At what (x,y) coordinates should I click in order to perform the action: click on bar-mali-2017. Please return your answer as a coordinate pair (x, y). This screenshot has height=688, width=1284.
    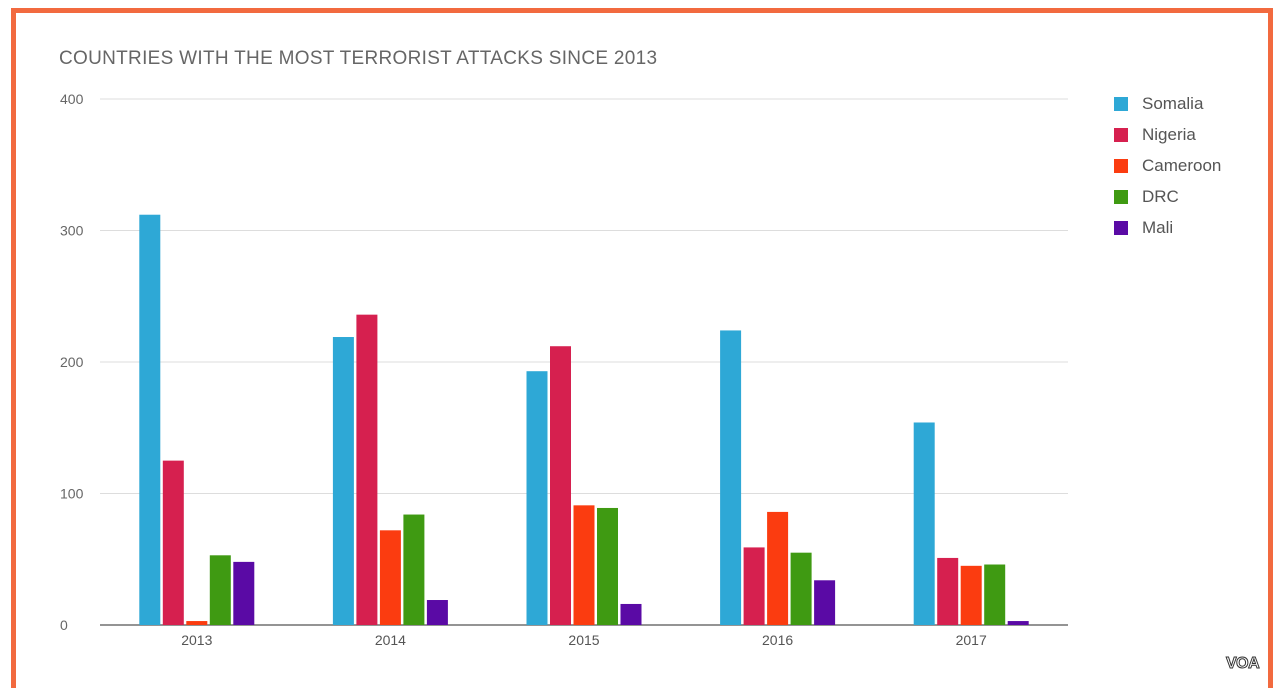
    Looking at the image, I should click on (1018, 623).